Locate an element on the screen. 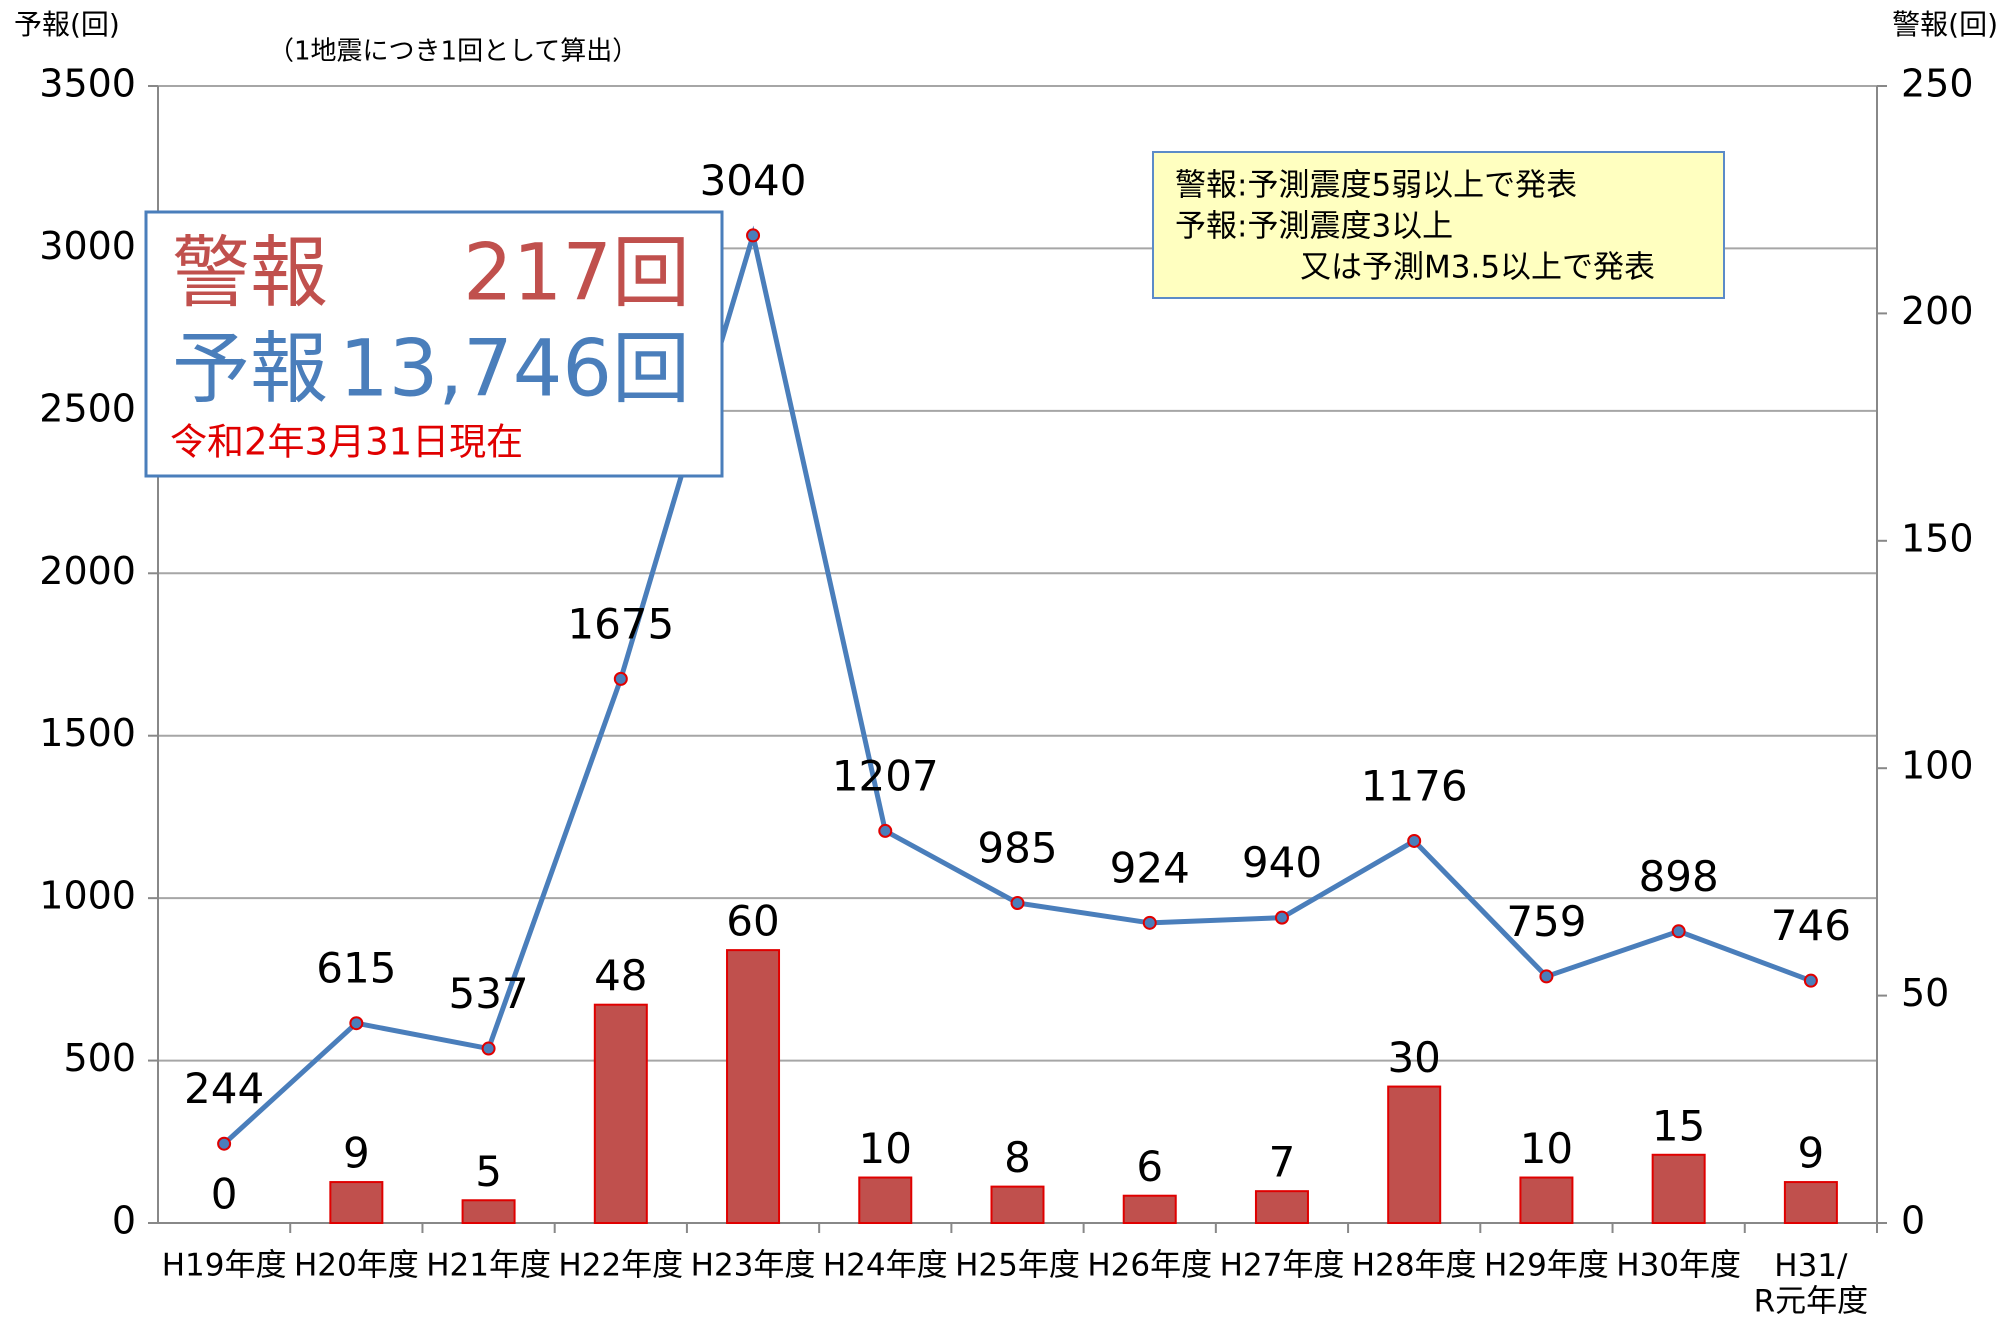 The width and height of the screenshot is (2013, 1328). y-tick-label: 2500 is located at coordinates (87, 408).